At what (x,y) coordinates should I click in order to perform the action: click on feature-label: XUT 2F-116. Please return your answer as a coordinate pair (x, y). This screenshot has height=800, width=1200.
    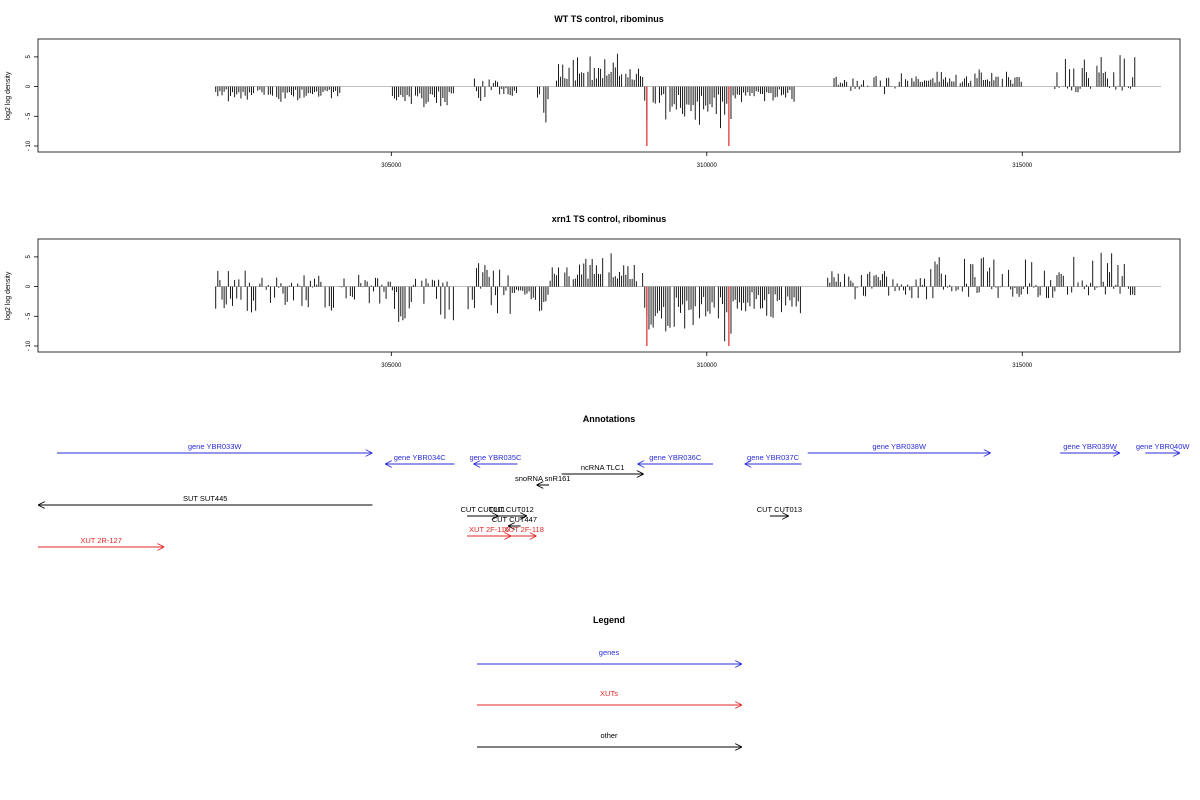
    Looking at the image, I should click on (489, 529).